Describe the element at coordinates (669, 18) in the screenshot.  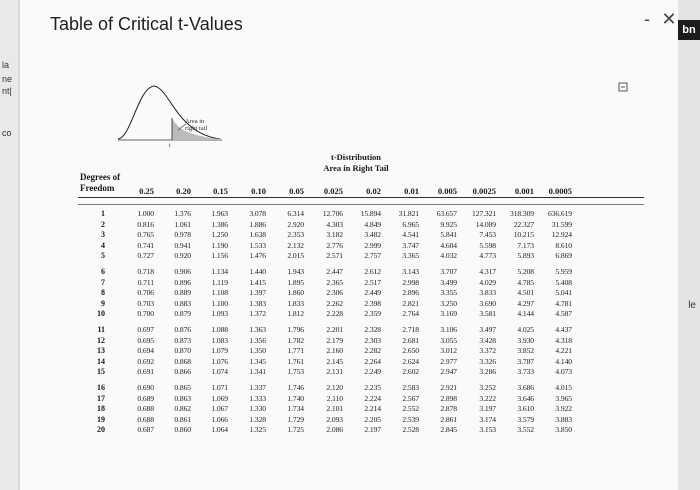
I see `close-button: ✕` at that location.